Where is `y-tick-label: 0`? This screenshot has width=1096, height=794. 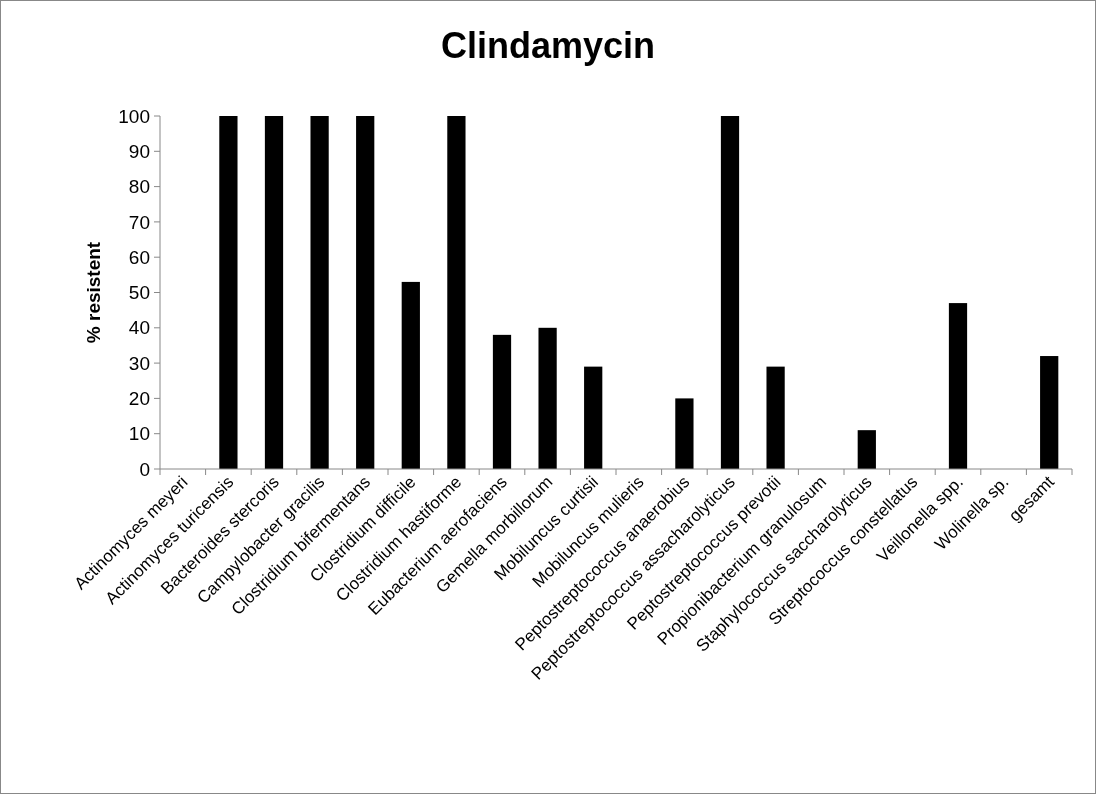
y-tick-label: 0 is located at coordinates (144, 469).